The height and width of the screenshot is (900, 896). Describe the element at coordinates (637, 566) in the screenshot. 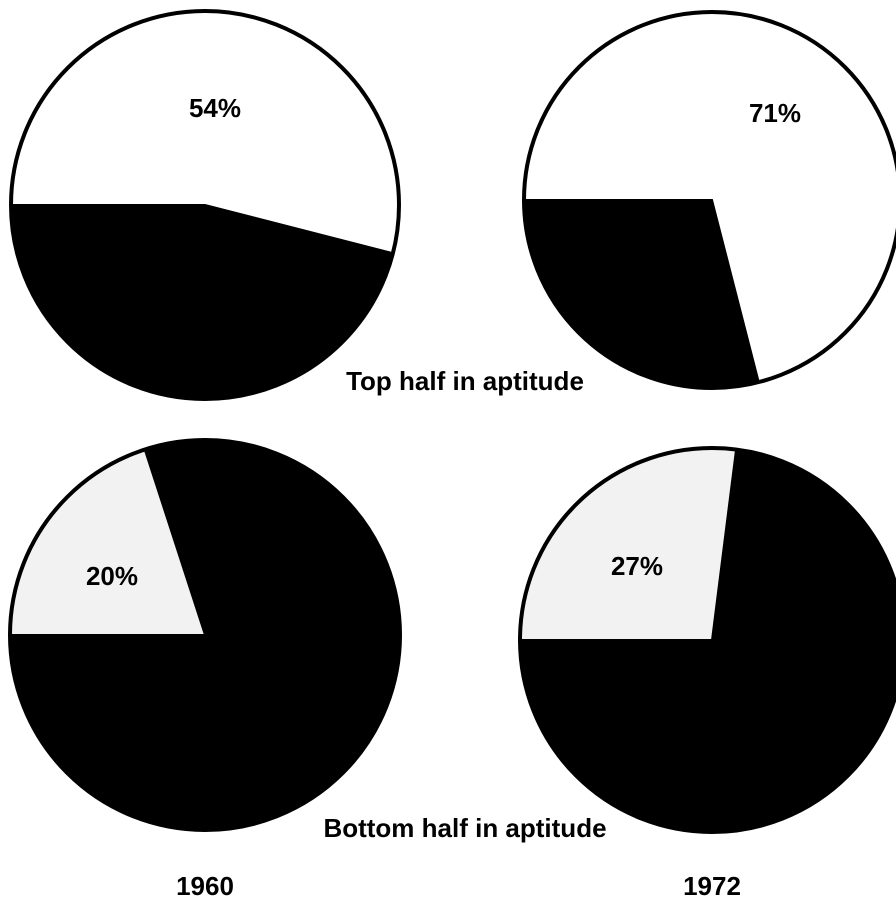

I see `value-label: 27%` at that location.